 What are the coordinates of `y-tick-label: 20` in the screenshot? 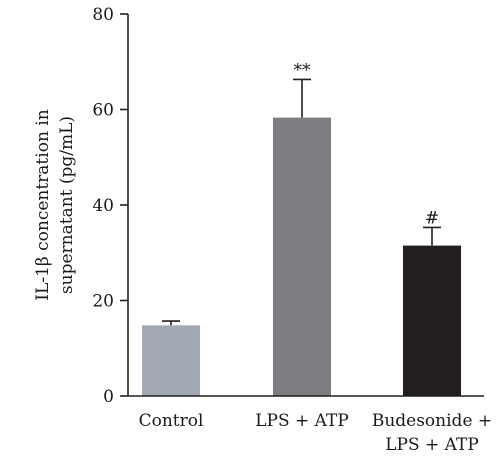 It's located at (103, 302).